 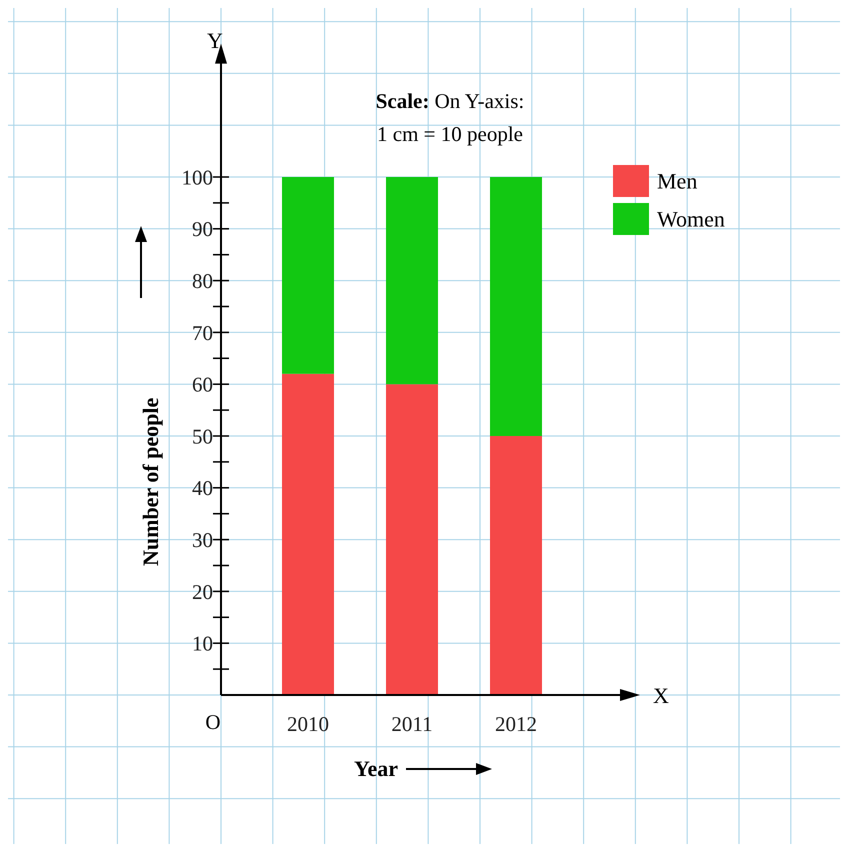 What do you see at coordinates (202, 488) in the screenshot?
I see `y-tick-label: 40` at bounding box center [202, 488].